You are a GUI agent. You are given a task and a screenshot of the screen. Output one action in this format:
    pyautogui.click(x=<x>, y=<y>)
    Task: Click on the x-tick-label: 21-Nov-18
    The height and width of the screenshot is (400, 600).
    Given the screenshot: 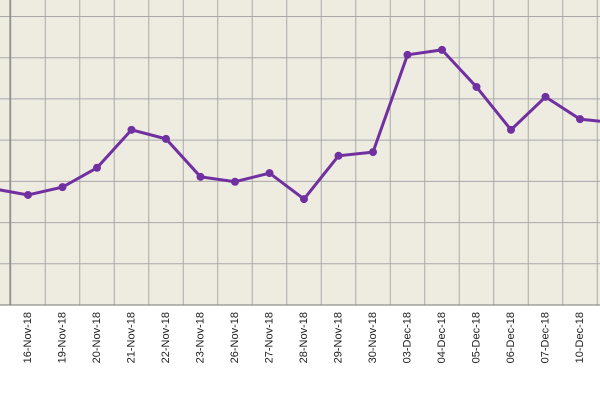 What is the action you would take?
    pyautogui.click(x=131, y=337)
    